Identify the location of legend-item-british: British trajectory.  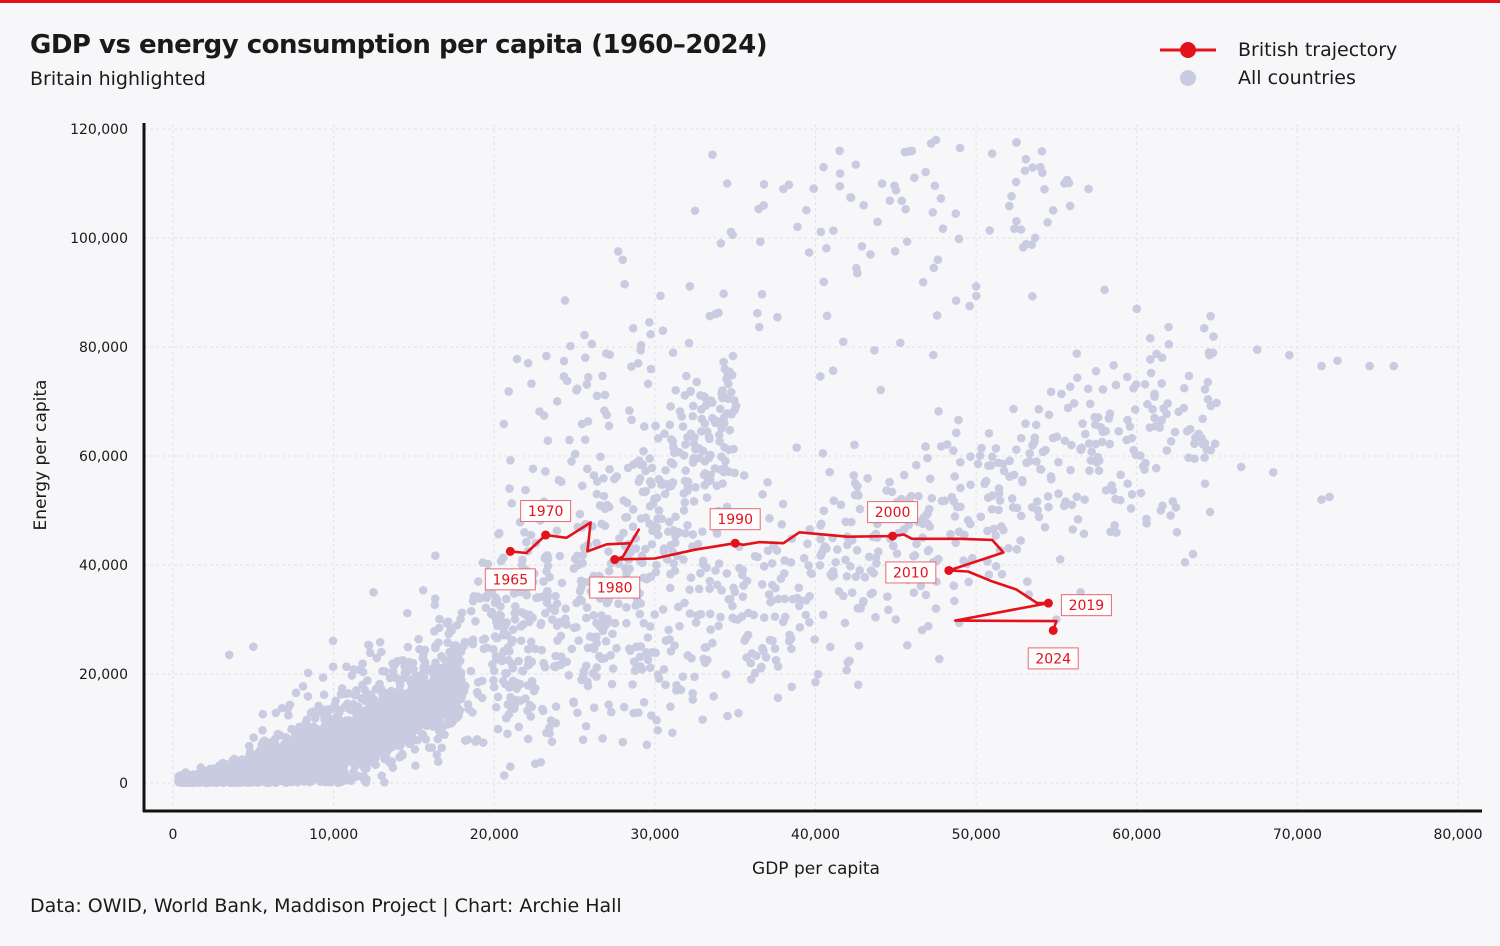
(1277, 50).